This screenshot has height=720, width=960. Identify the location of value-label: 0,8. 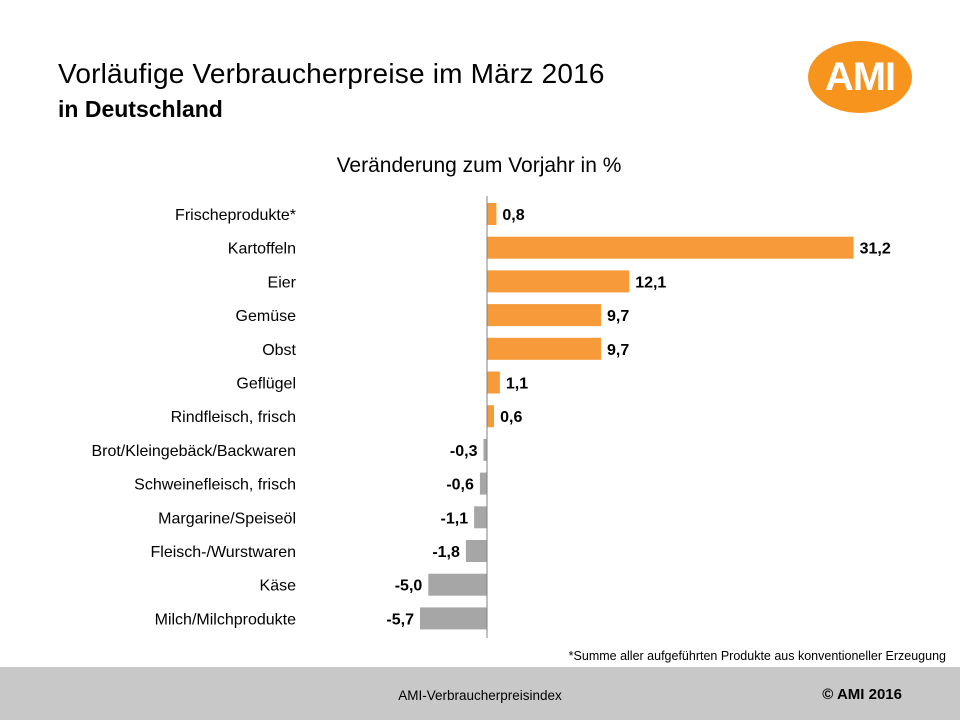
(513, 215).